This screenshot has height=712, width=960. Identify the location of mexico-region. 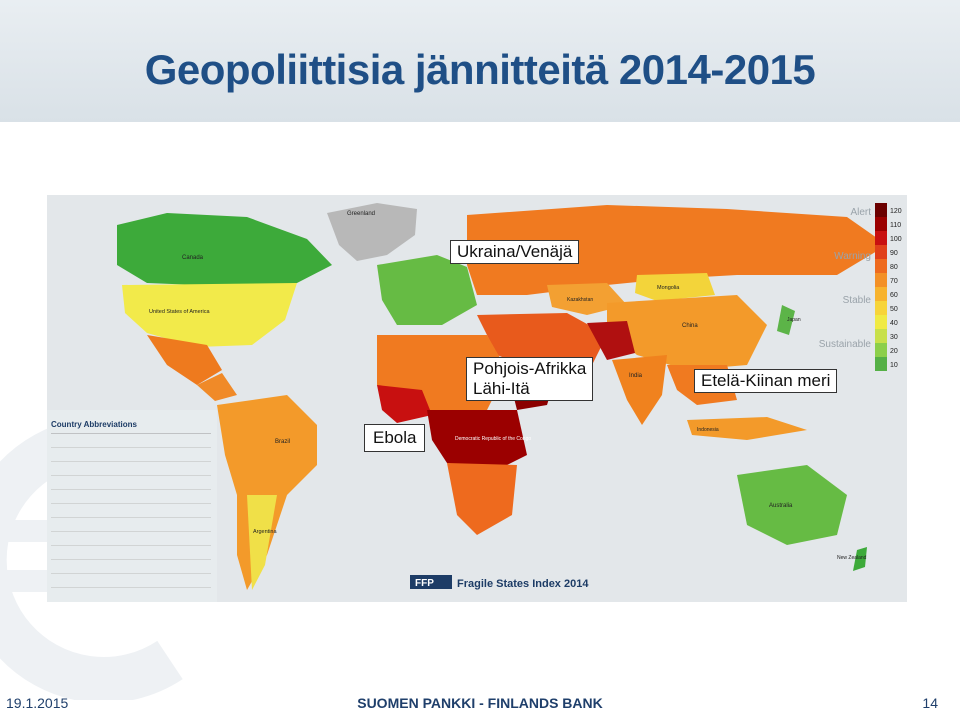
(184, 360).